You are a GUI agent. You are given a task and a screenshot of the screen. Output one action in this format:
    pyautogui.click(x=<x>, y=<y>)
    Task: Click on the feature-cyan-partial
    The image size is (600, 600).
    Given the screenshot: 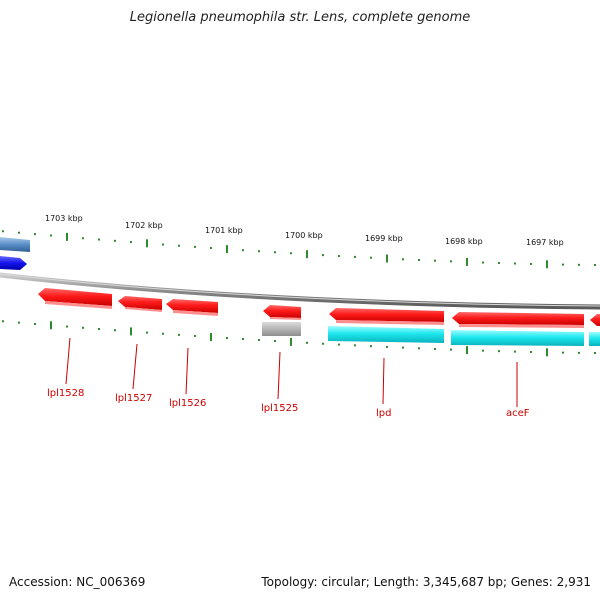 What is the action you would take?
    pyautogui.click(x=594, y=339)
    